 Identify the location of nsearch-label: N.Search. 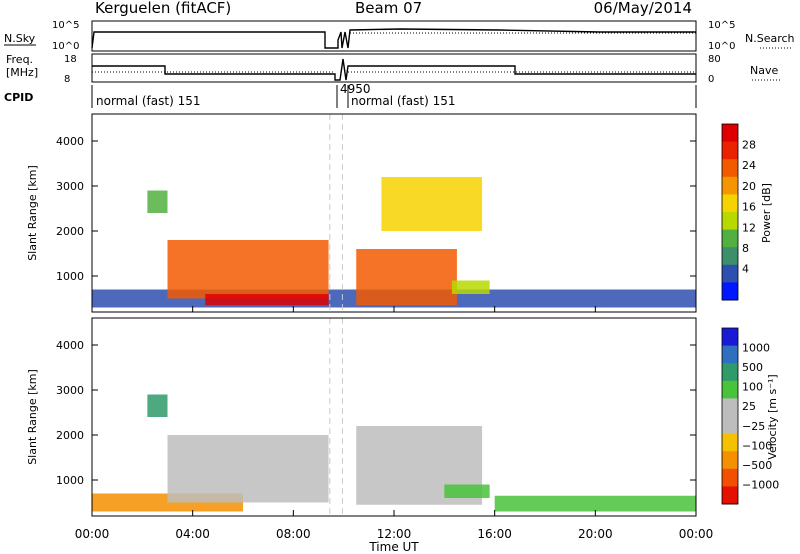
(770, 38).